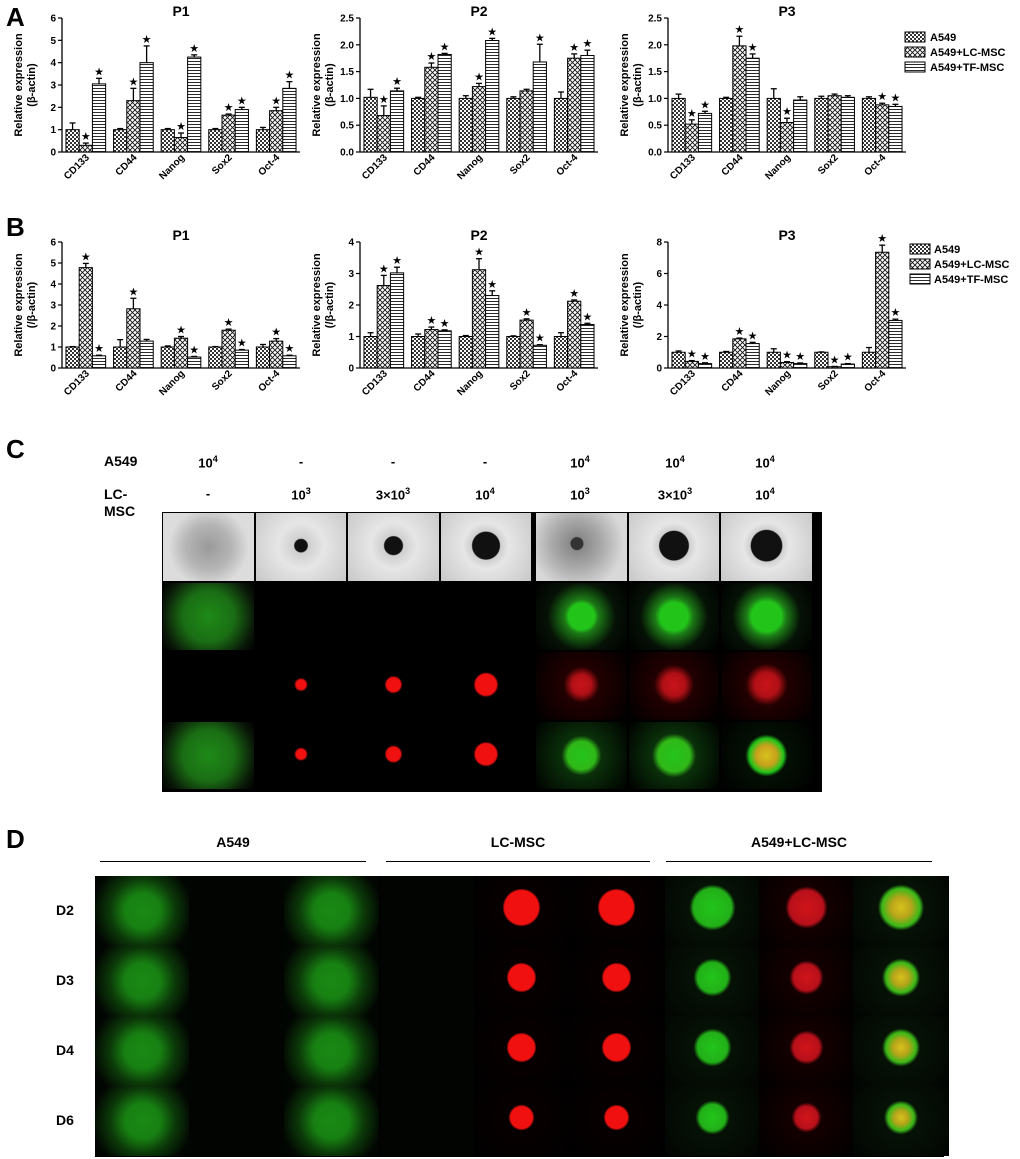 The width and height of the screenshot is (1020, 1159). I want to click on panel-d-rule-a549, so click(233, 861).